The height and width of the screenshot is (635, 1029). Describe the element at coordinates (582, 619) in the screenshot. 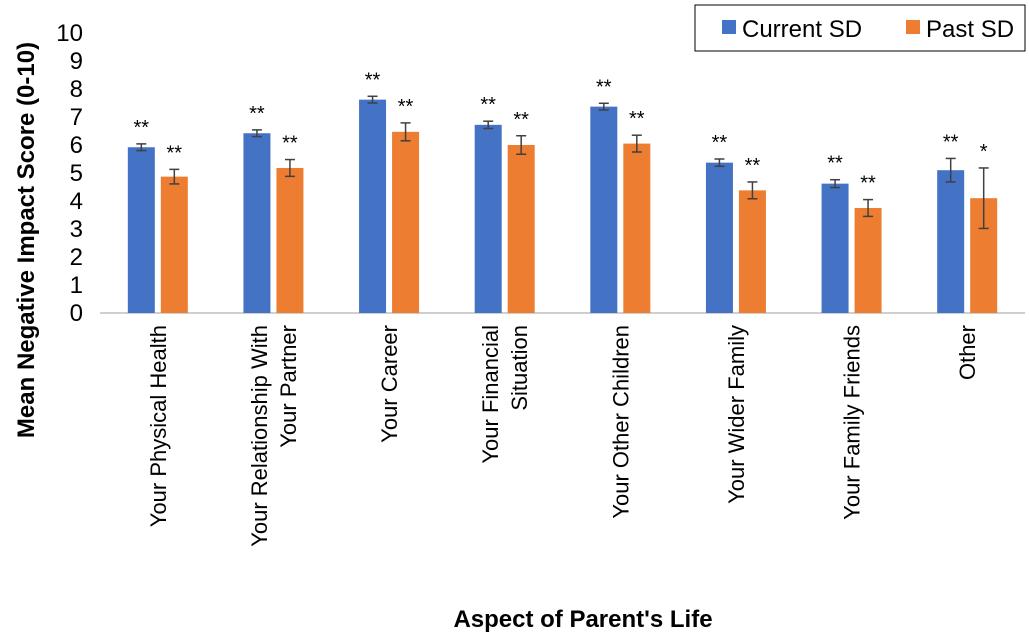

I see `x-axis-title: Aspect of Parent's Life` at that location.